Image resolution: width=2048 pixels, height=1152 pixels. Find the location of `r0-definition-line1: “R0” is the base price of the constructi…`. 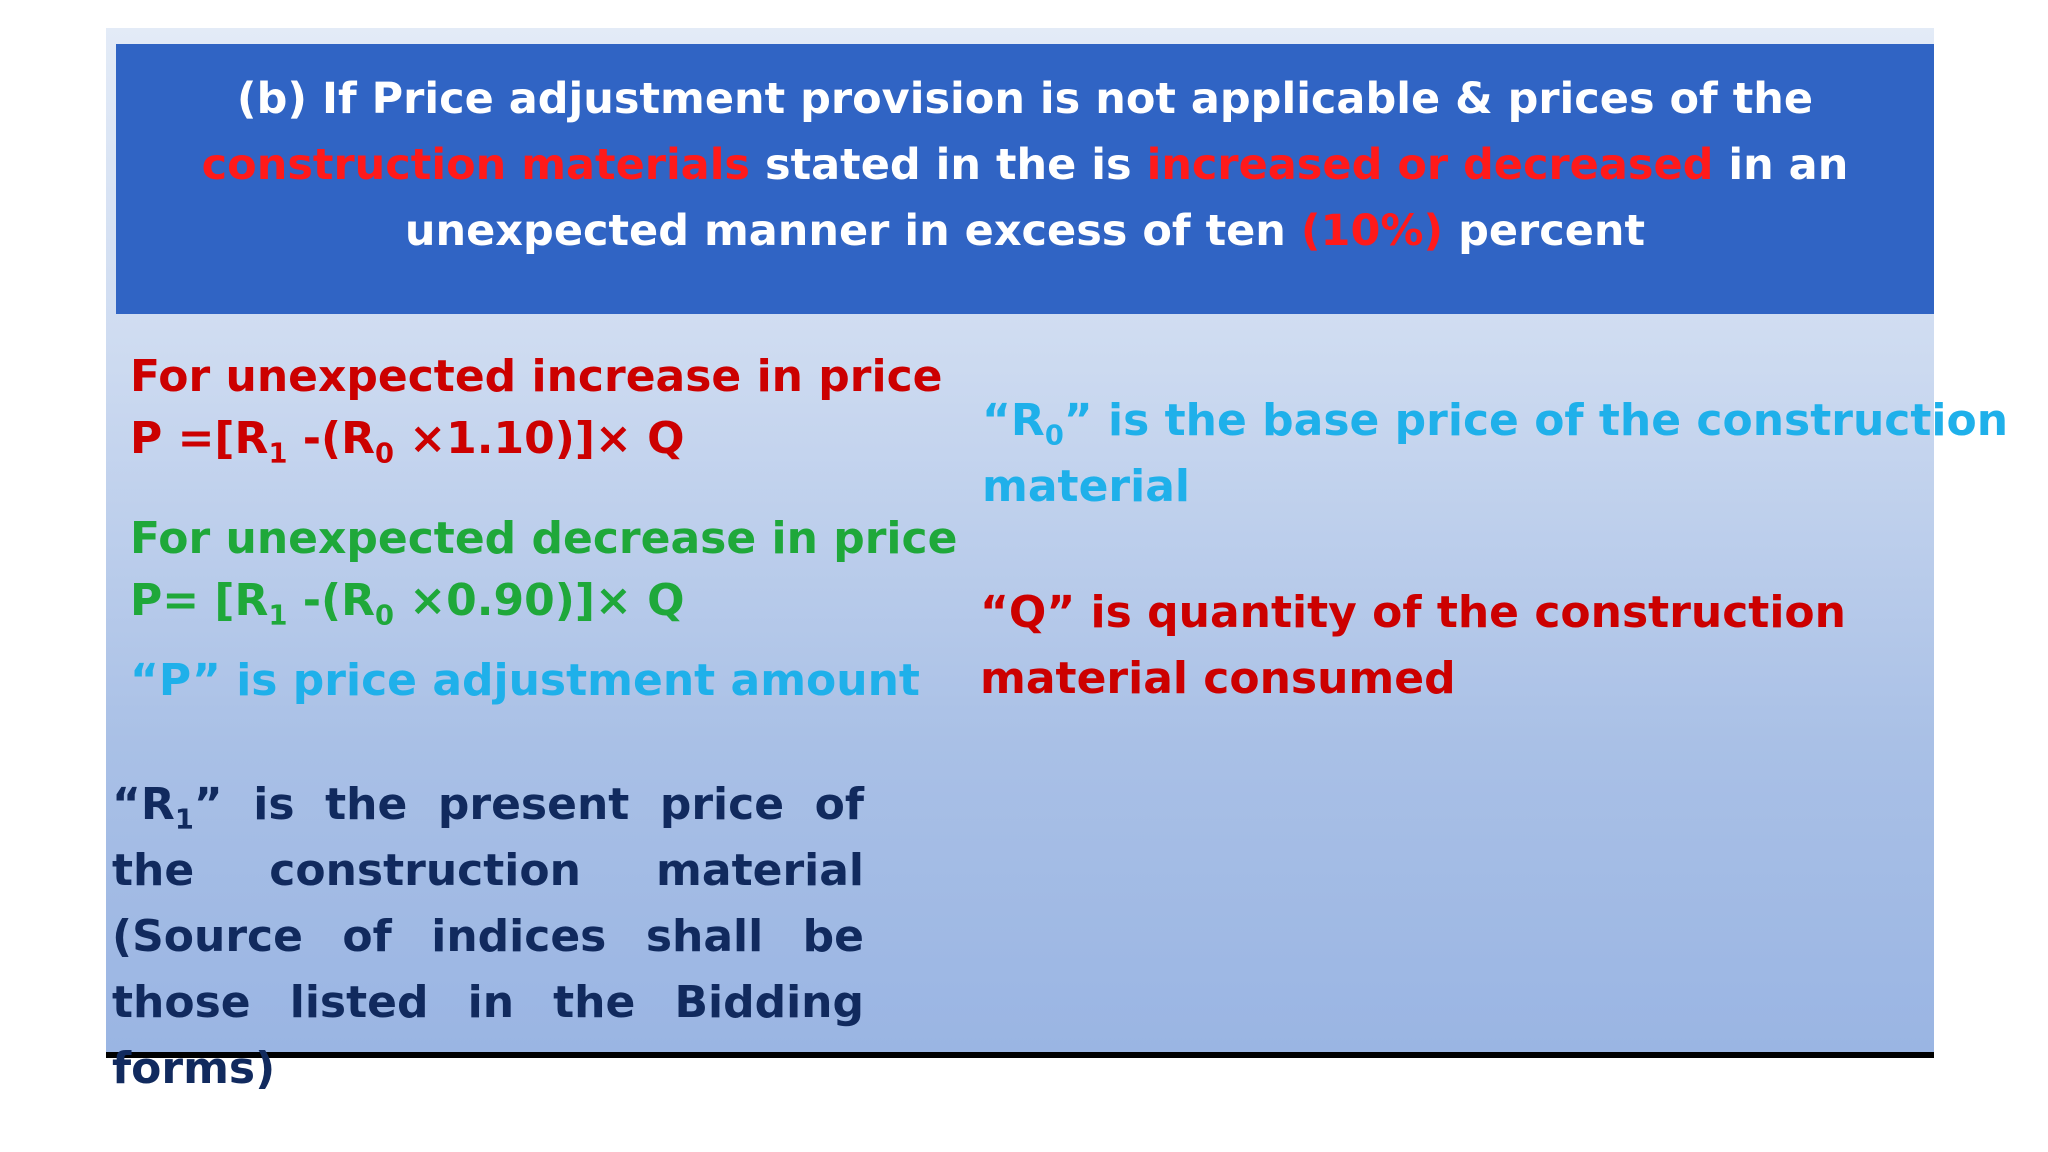

r0-definition-line1: “R0” is the base price of the constructi… is located at coordinates (1495, 423).